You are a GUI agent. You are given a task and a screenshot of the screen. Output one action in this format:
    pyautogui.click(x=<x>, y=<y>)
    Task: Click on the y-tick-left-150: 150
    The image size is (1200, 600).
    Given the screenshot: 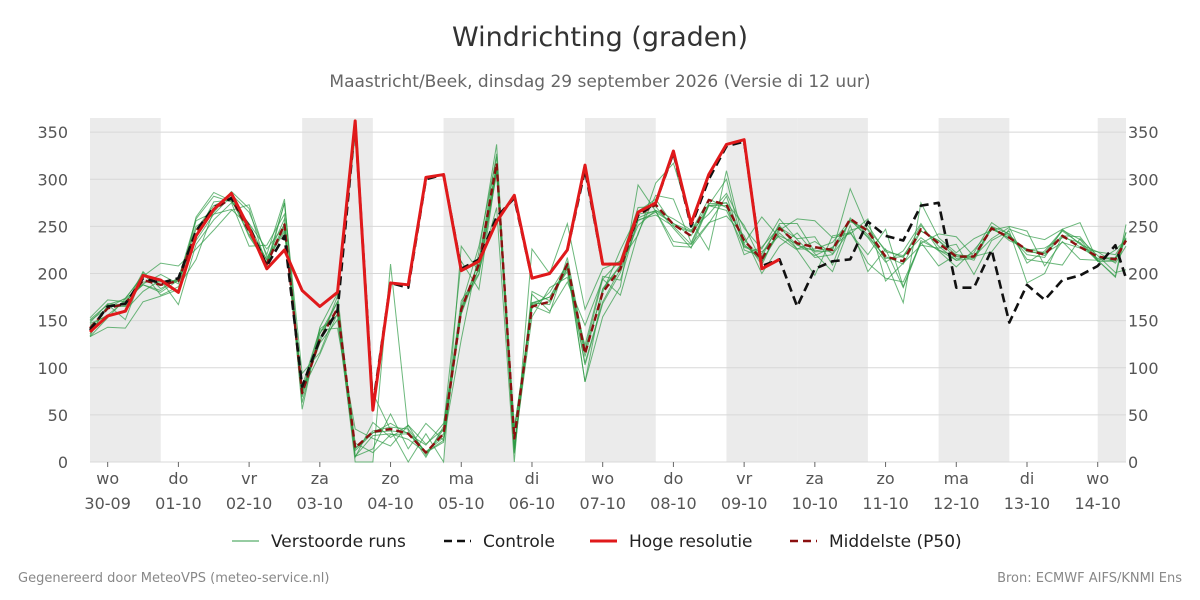 What is the action you would take?
    pyautogui.click(x=52, y=321)
    